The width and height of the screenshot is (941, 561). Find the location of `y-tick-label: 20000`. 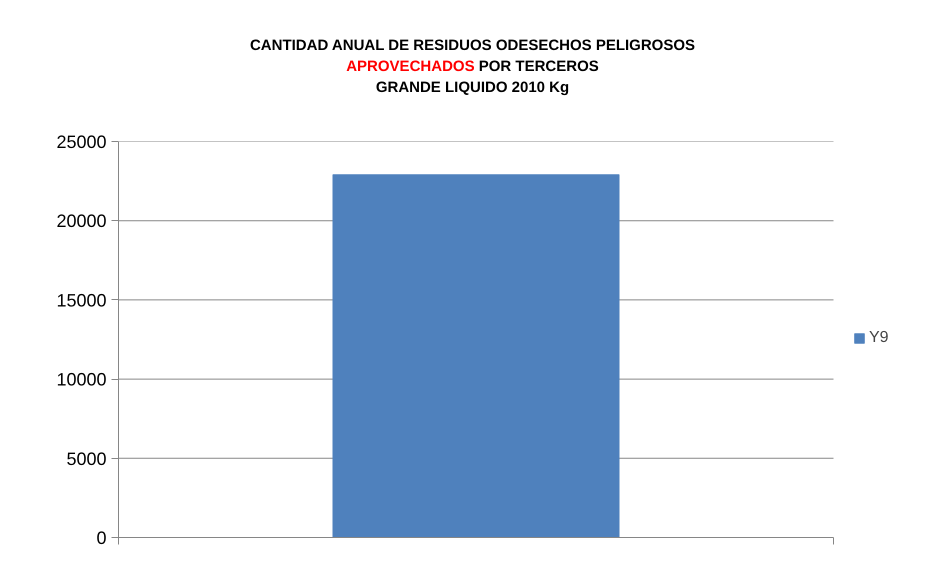

y-tick-label: 20000 is located at coordinates (81, 221).